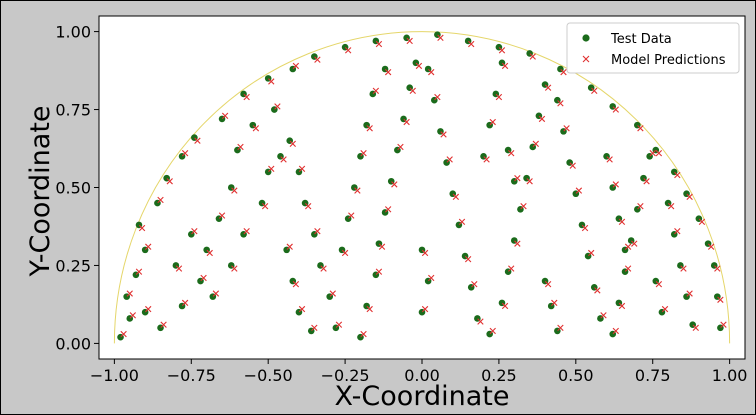 The width and height of the screenshot is (756, 415). I want to click on legend-label-model-predictions: Model Predictions, so click(668, 60).